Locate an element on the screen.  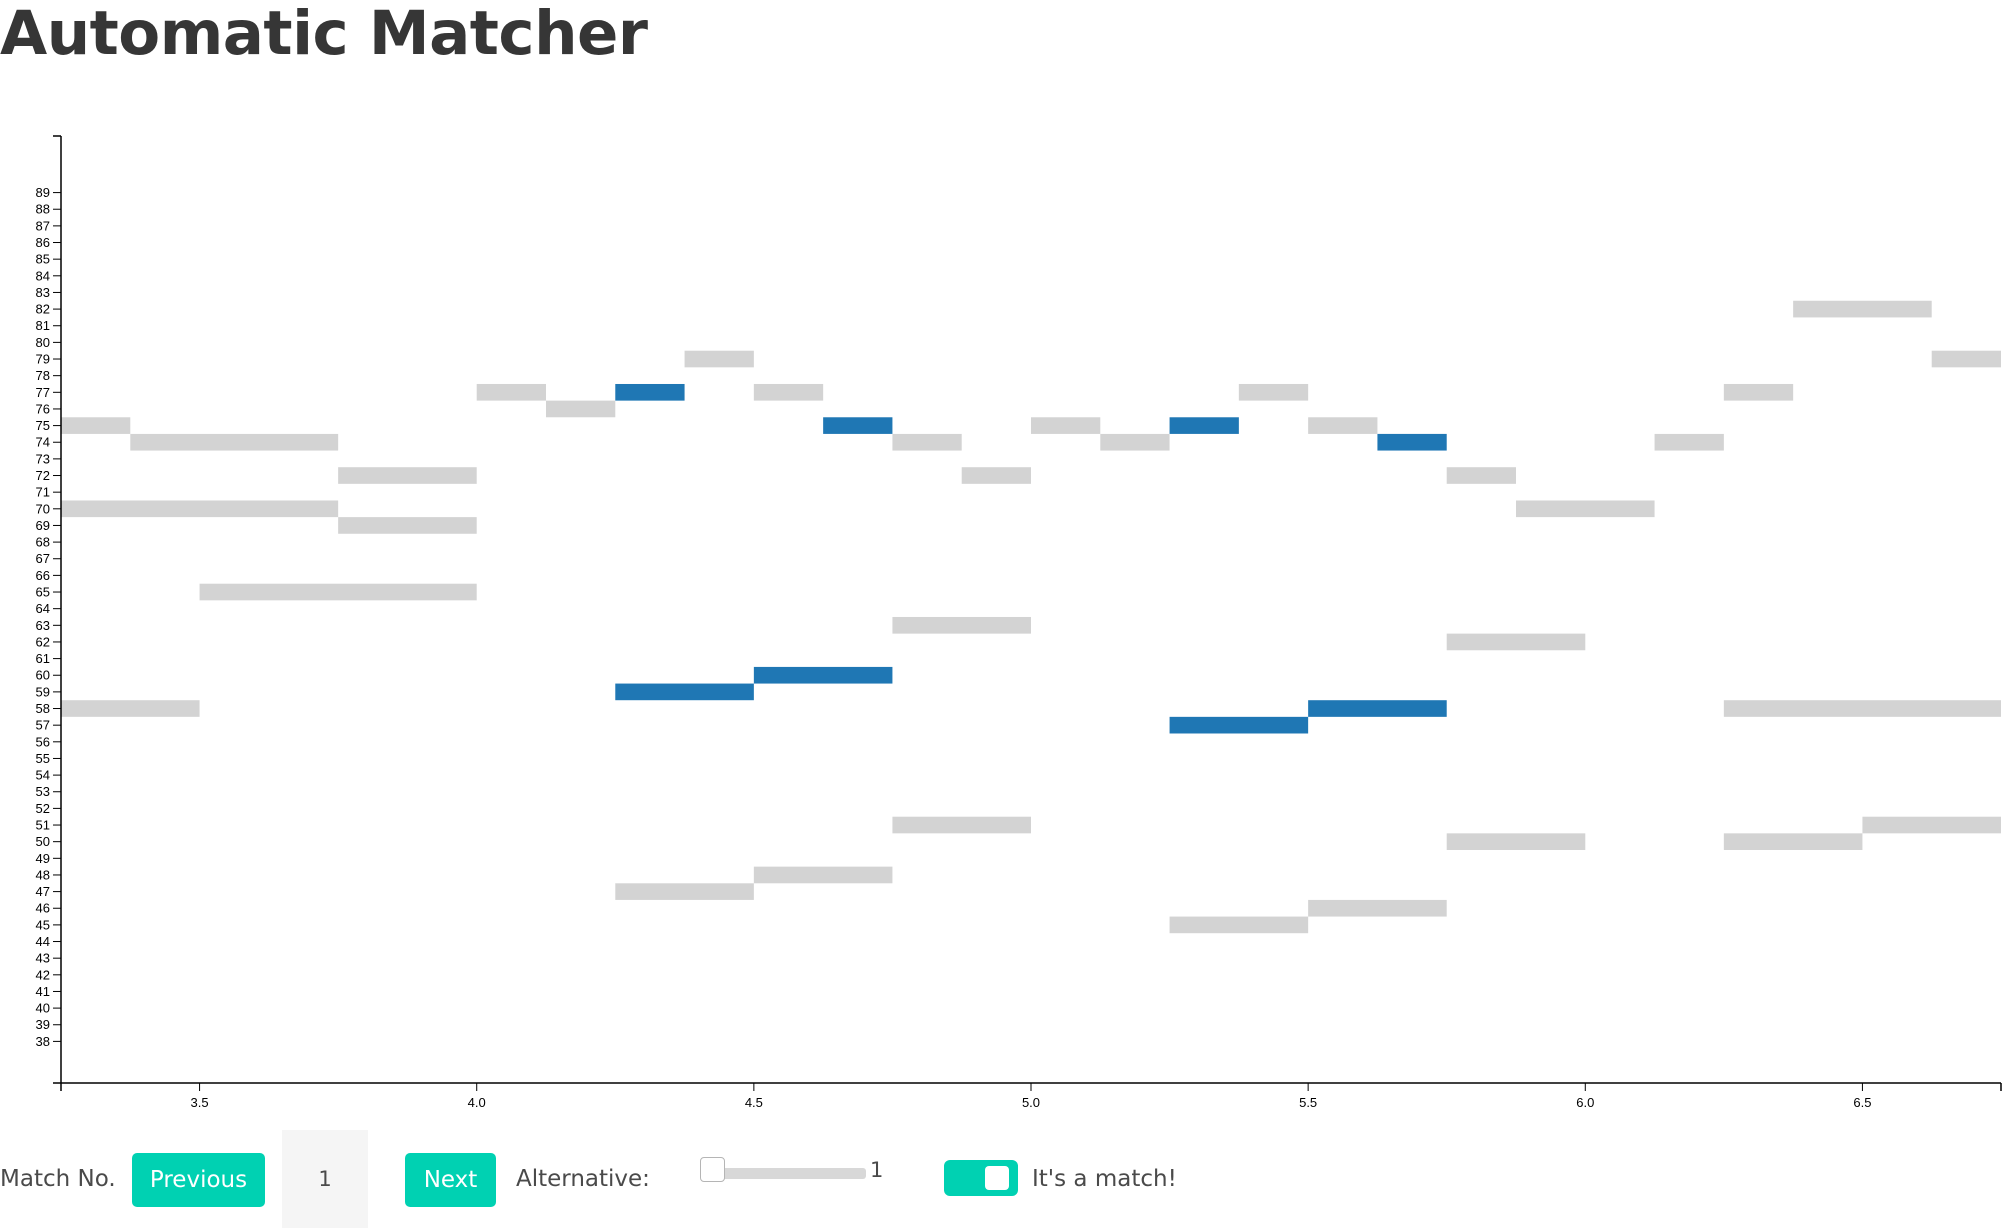
alternative-slider-thumb is located at coordinates (712, 1169).